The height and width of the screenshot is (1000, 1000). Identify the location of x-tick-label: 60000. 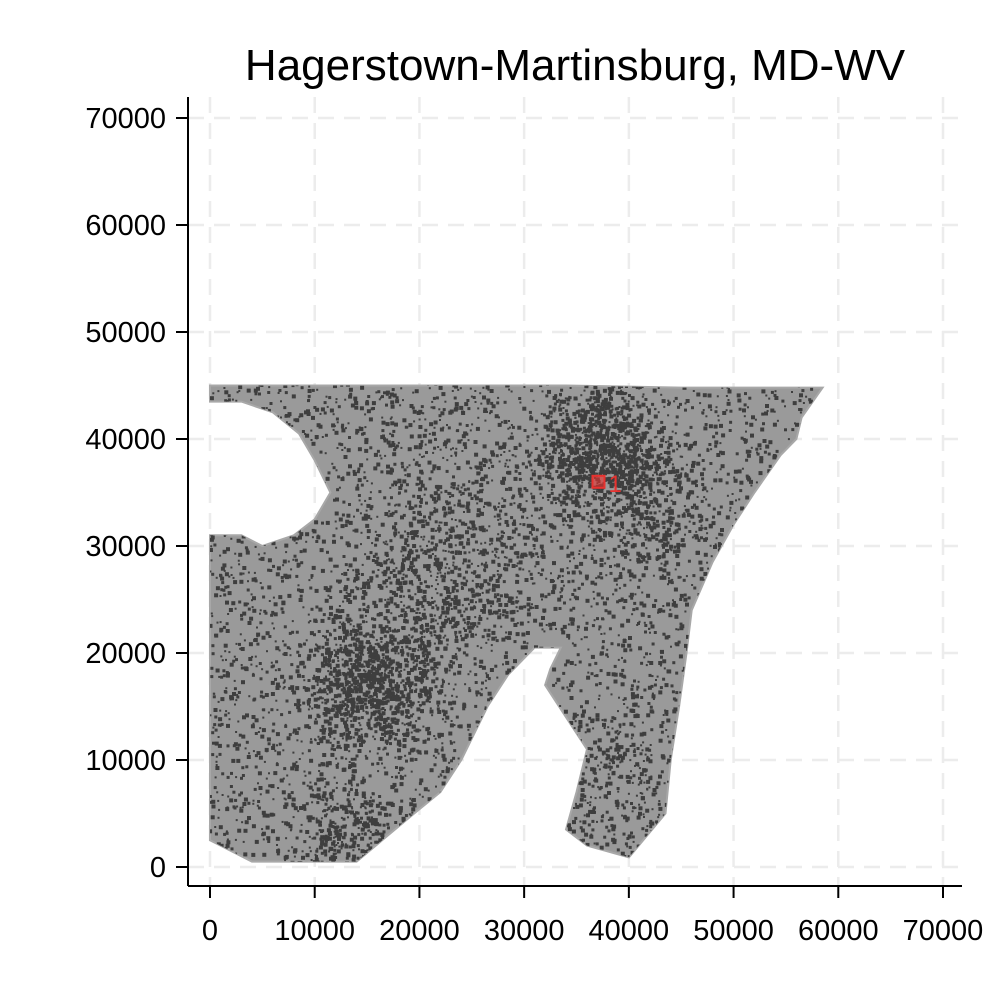
(838, 931).